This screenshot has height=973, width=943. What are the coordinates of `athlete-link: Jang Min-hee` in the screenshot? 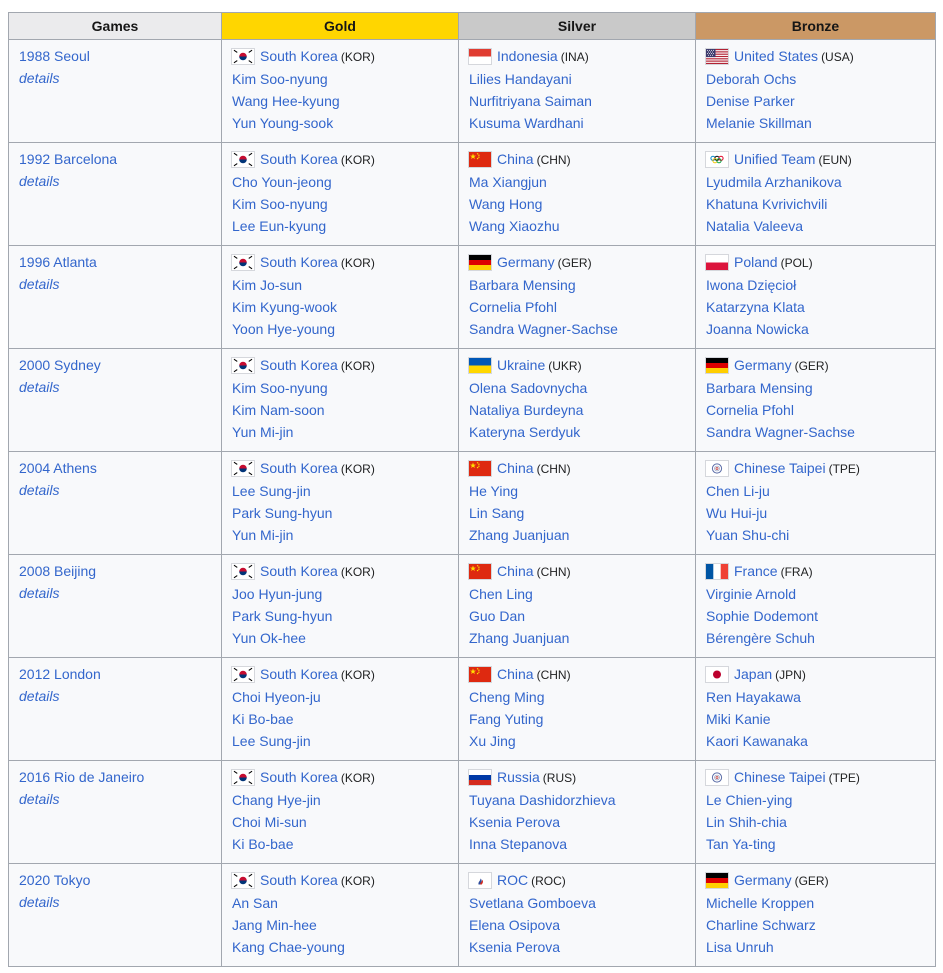 It's located at (274, 925).